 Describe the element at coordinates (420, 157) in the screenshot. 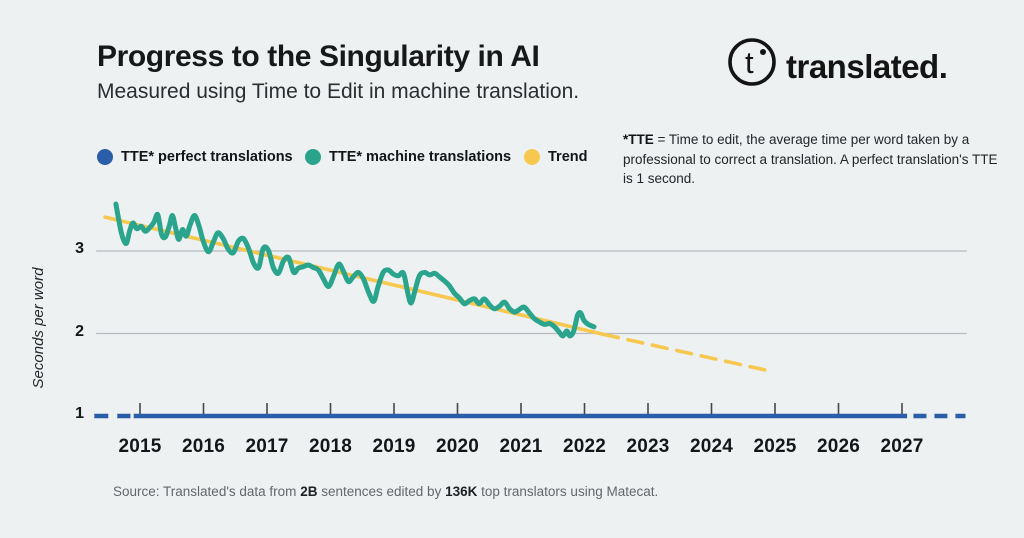

I see `legend-label: TTE* machine translations` at that location.